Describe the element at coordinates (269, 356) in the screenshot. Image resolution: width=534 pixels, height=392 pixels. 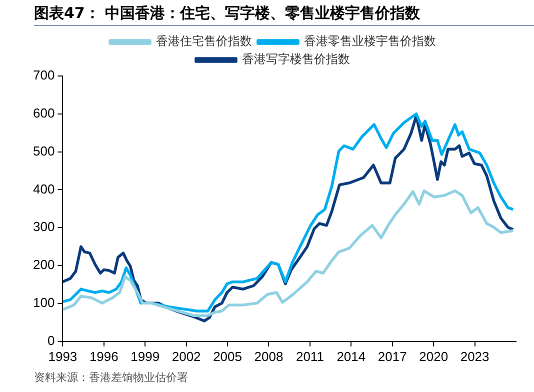
I see `x-tick-label: 2008` at that location.